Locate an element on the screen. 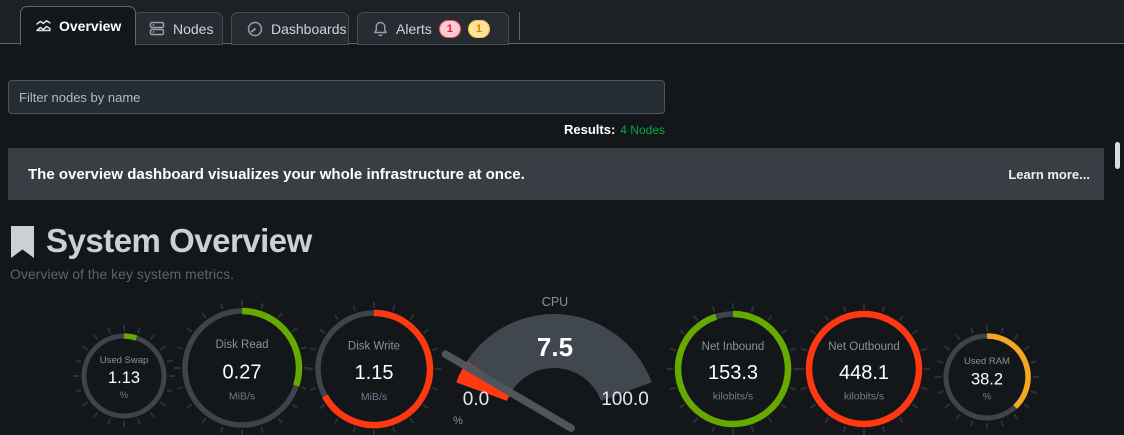 This screenshot has height=435, width=1124. tab-divider is located at coordinates (519, 26).